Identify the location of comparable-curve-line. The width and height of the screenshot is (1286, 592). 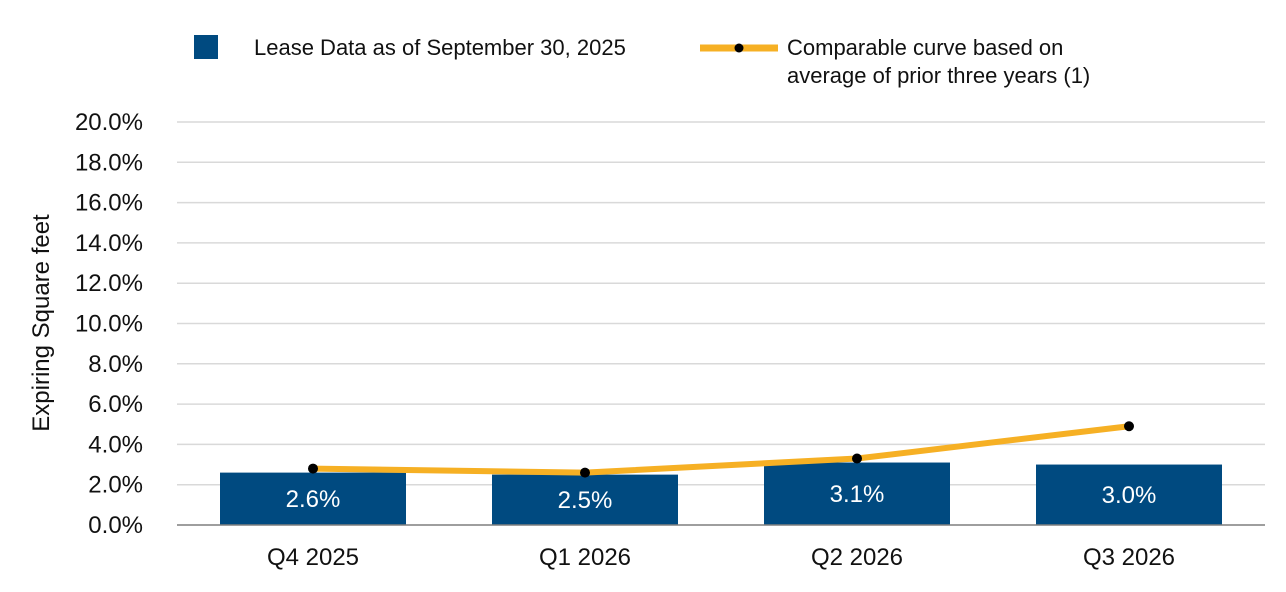
(721, 449).